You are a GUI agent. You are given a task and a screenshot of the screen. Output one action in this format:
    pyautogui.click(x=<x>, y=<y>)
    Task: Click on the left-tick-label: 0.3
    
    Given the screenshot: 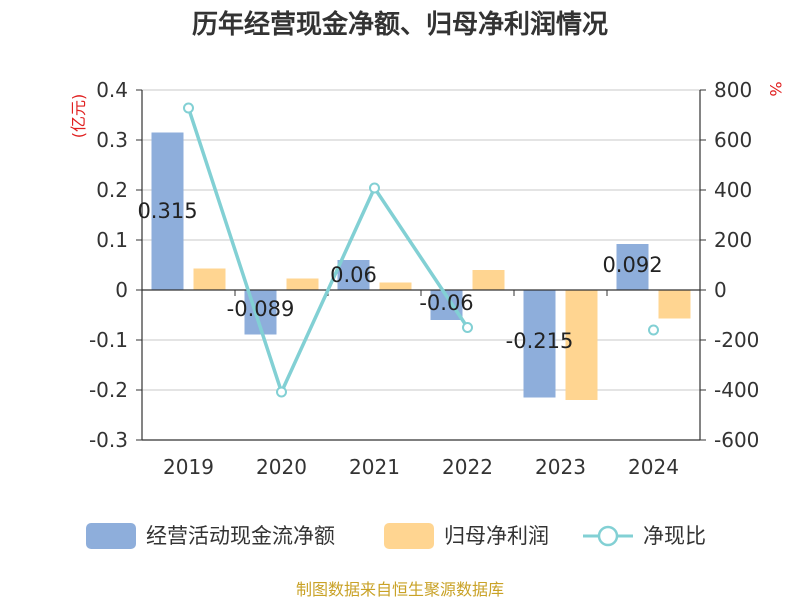 What is the action you would take?
    pyautogui.click(x=112, y=140)
    